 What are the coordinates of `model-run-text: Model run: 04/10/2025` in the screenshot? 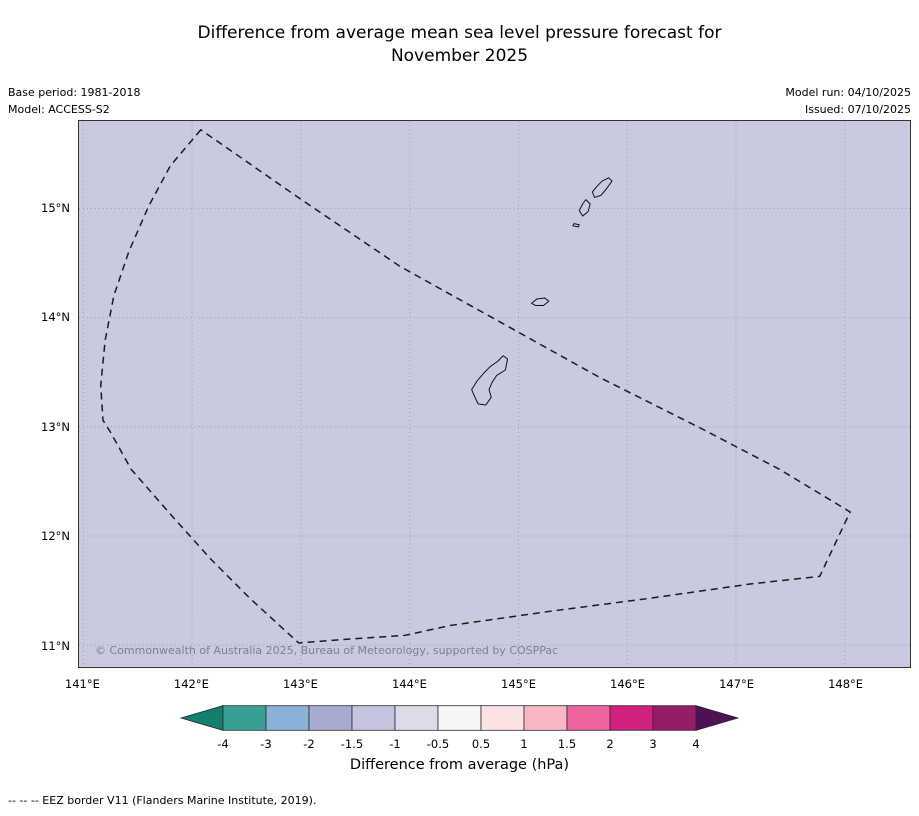 It's located at (848, 92).